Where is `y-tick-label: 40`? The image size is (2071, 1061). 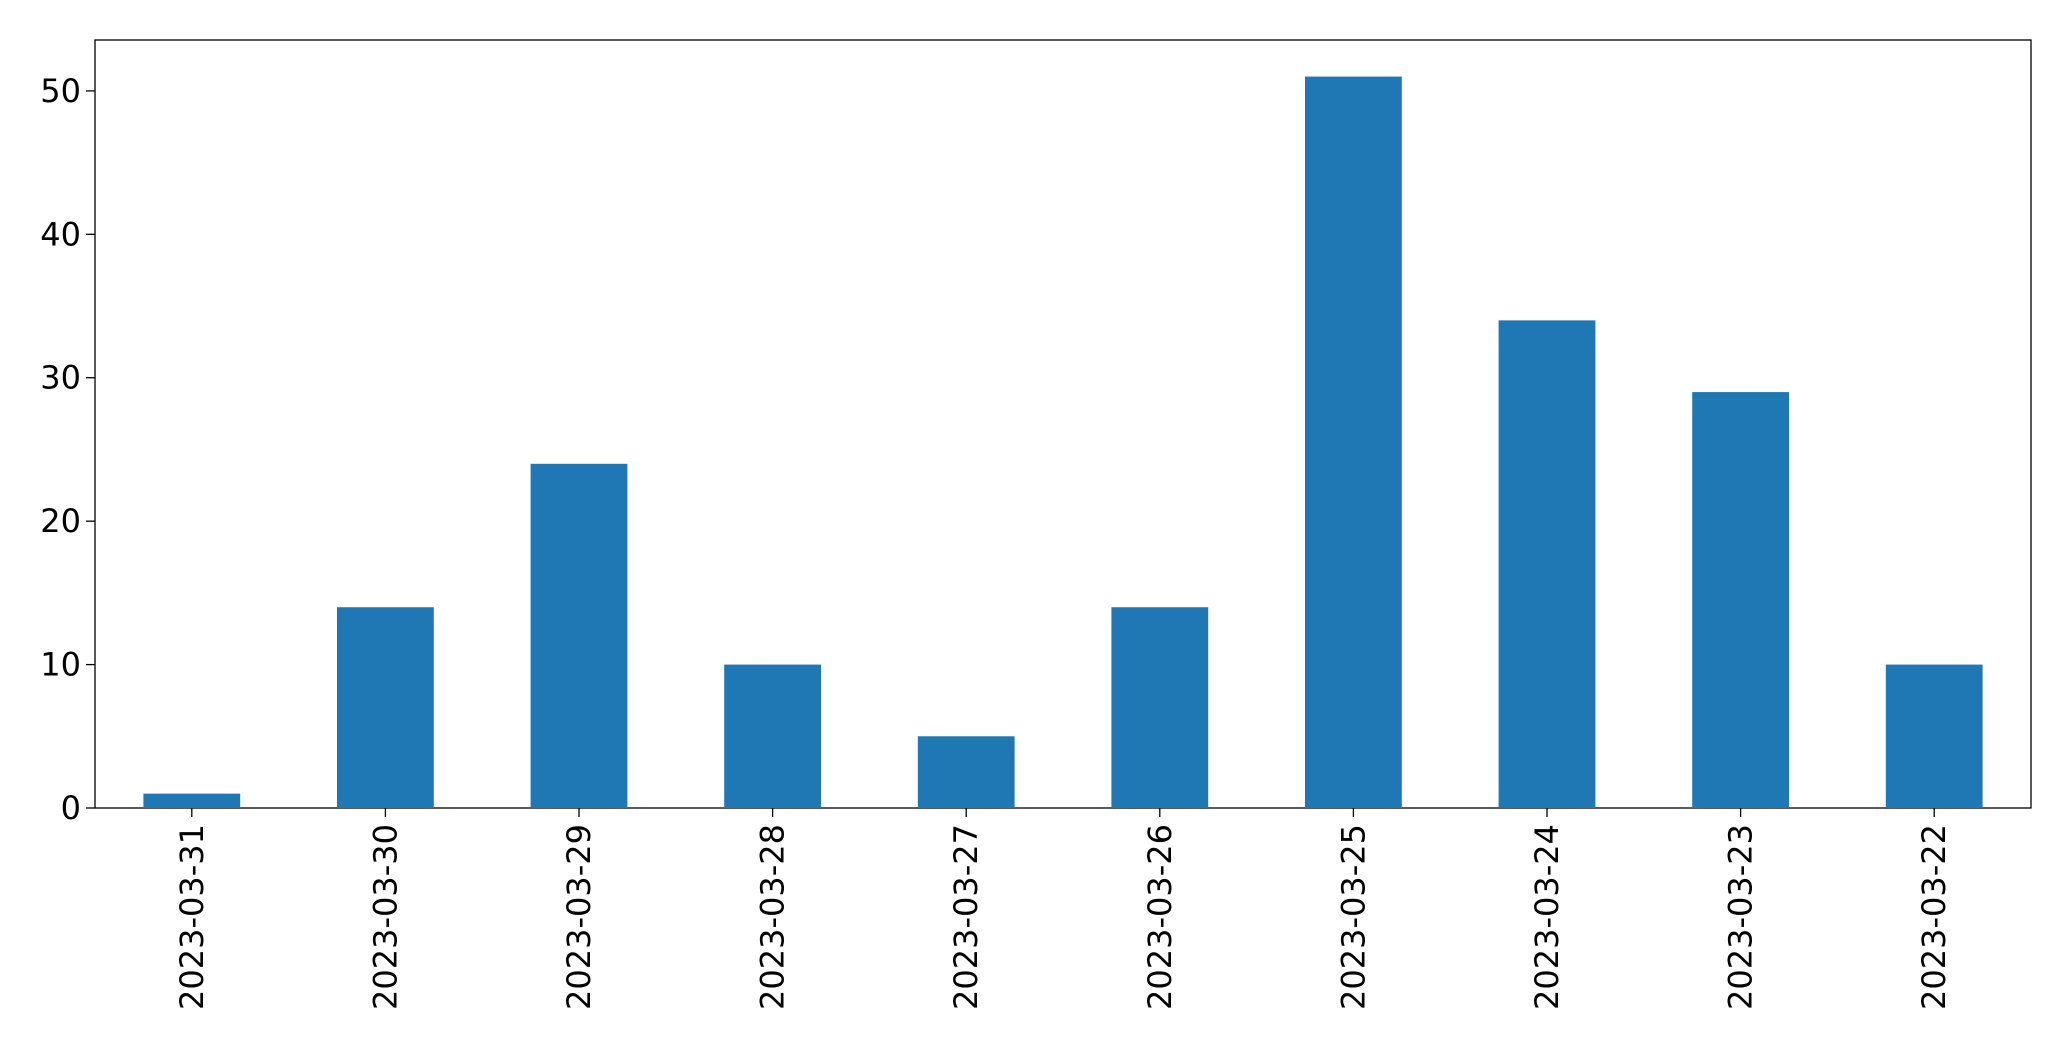 y-tick-label: 40 is located at coordinates (60, 234).